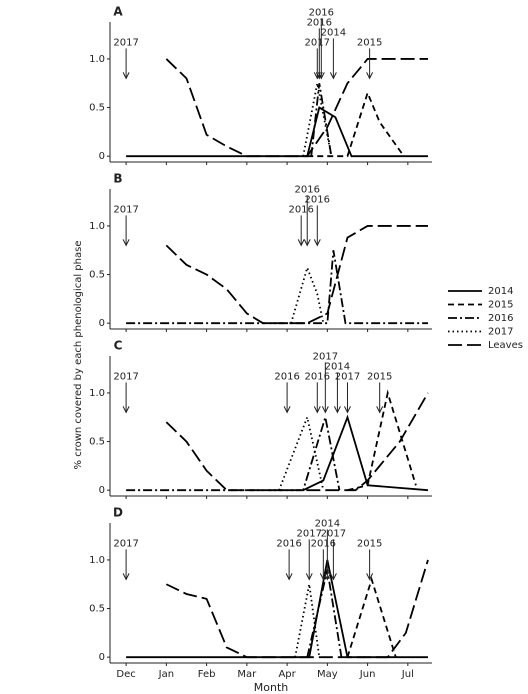 The width and height of the screenshot is (528, 694). I want to click on x-tick-label: Mar, so click(247, 674).